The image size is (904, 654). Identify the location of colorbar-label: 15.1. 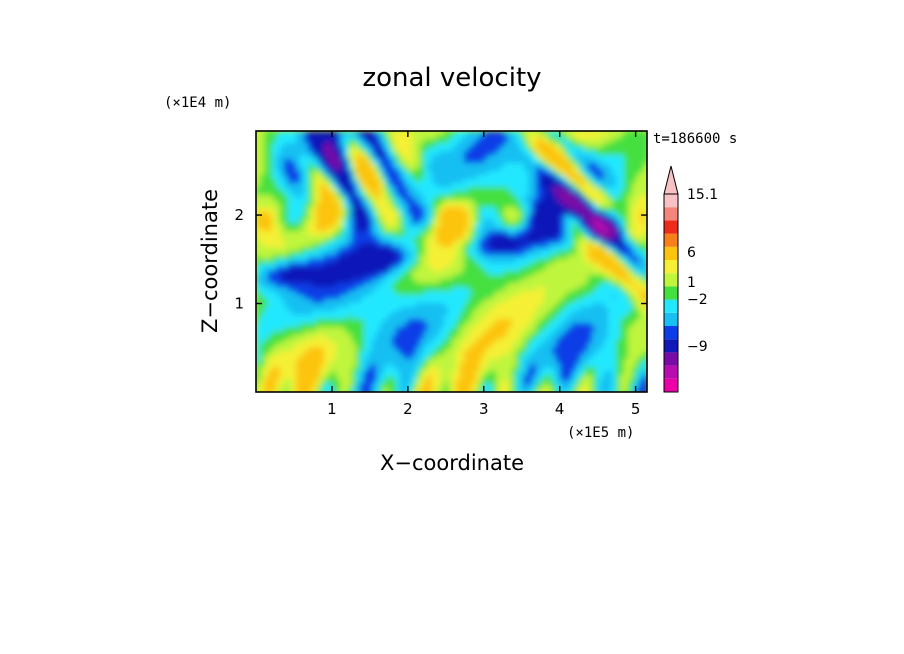
(702, 195).